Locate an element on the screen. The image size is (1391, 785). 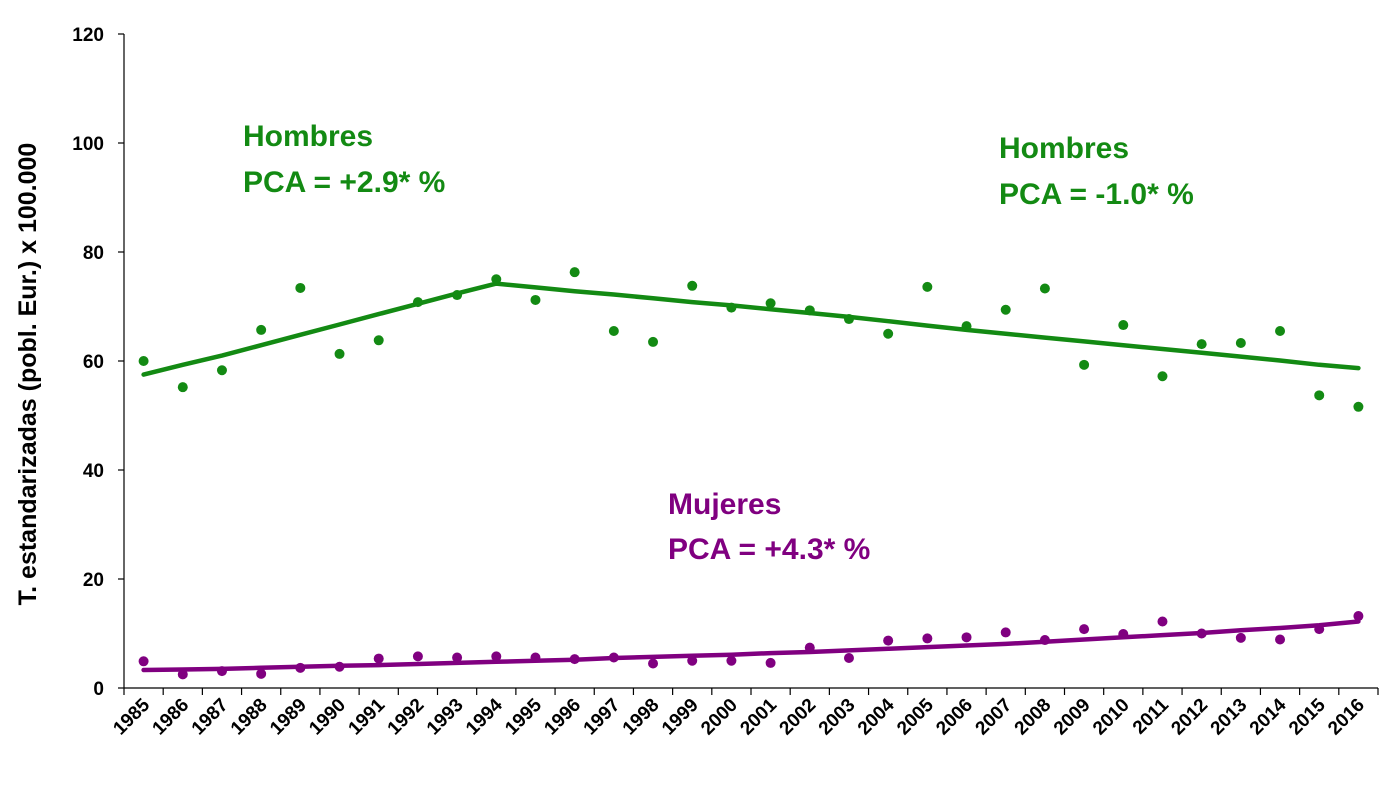
annotation-mujeres-title: Mujeres is located at coordinates (724, 504).